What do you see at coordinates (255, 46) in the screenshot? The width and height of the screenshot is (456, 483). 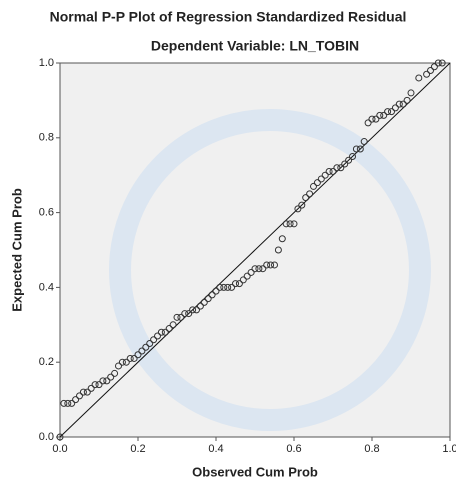 I see `chart-subtitle: Dependent Variable: LN_TOBIN` at bounding box center [255, 46].